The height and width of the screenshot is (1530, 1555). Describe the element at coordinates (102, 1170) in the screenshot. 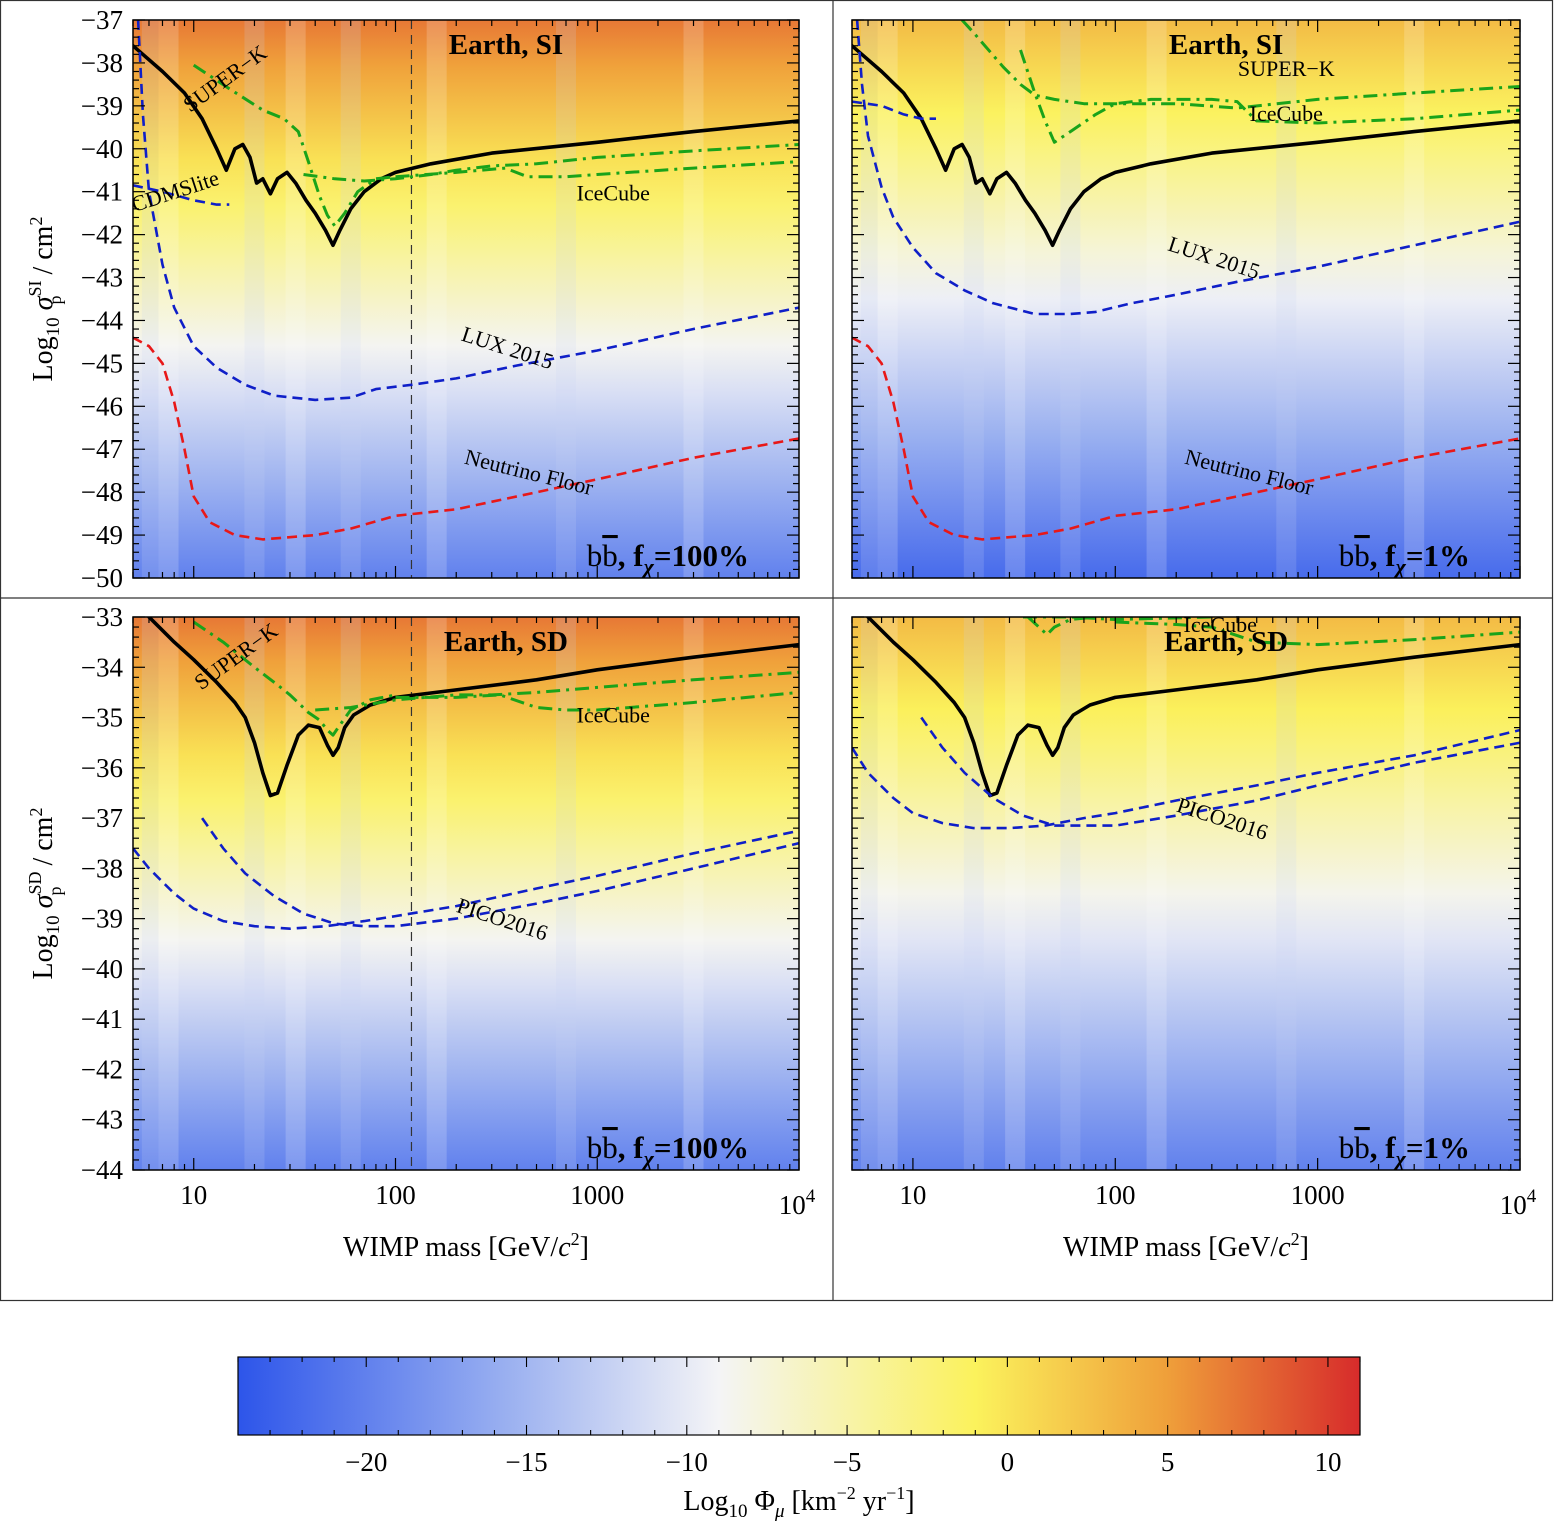

I see `y-tick-label: −44` at that location.